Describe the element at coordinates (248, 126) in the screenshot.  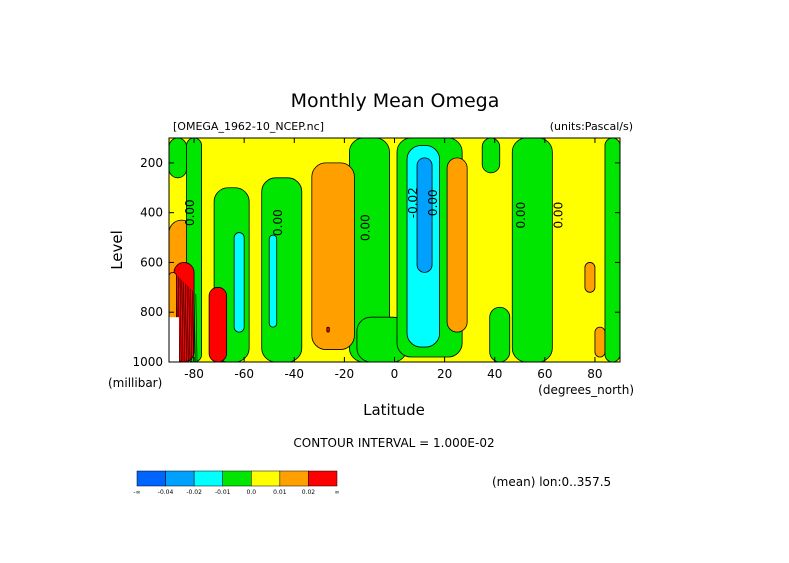
I see `file-label: [OMEGA_1962-10_NCEP.nc]` at that location.